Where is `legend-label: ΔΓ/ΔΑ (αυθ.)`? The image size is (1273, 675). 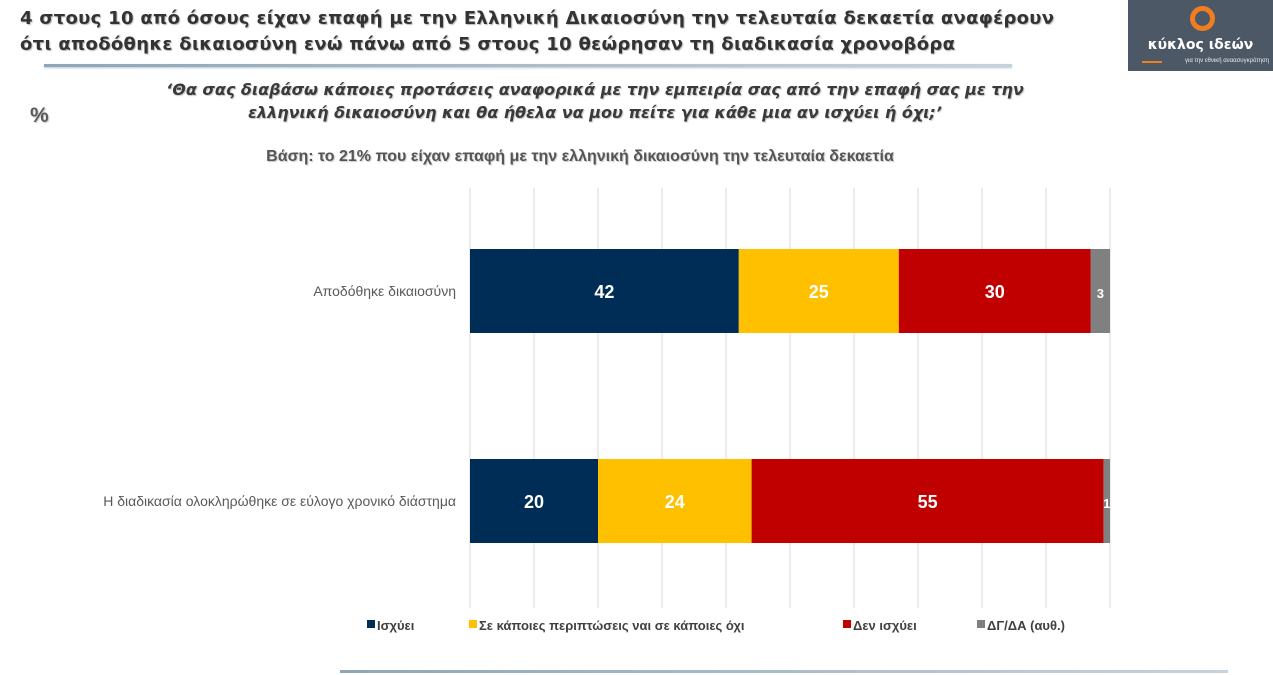
legend-label: ΔΓ/ΔΑ (αυθ.) is located at coordinates (1026, 625).